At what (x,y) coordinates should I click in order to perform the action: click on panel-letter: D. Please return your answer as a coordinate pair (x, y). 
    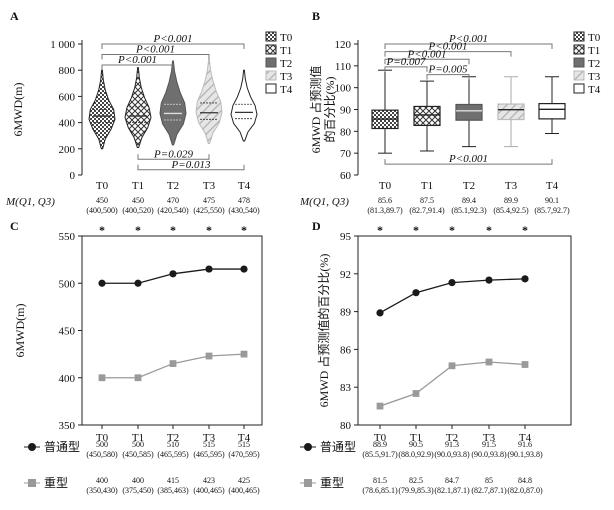
    Looking at the image, I should click on (316, 226).